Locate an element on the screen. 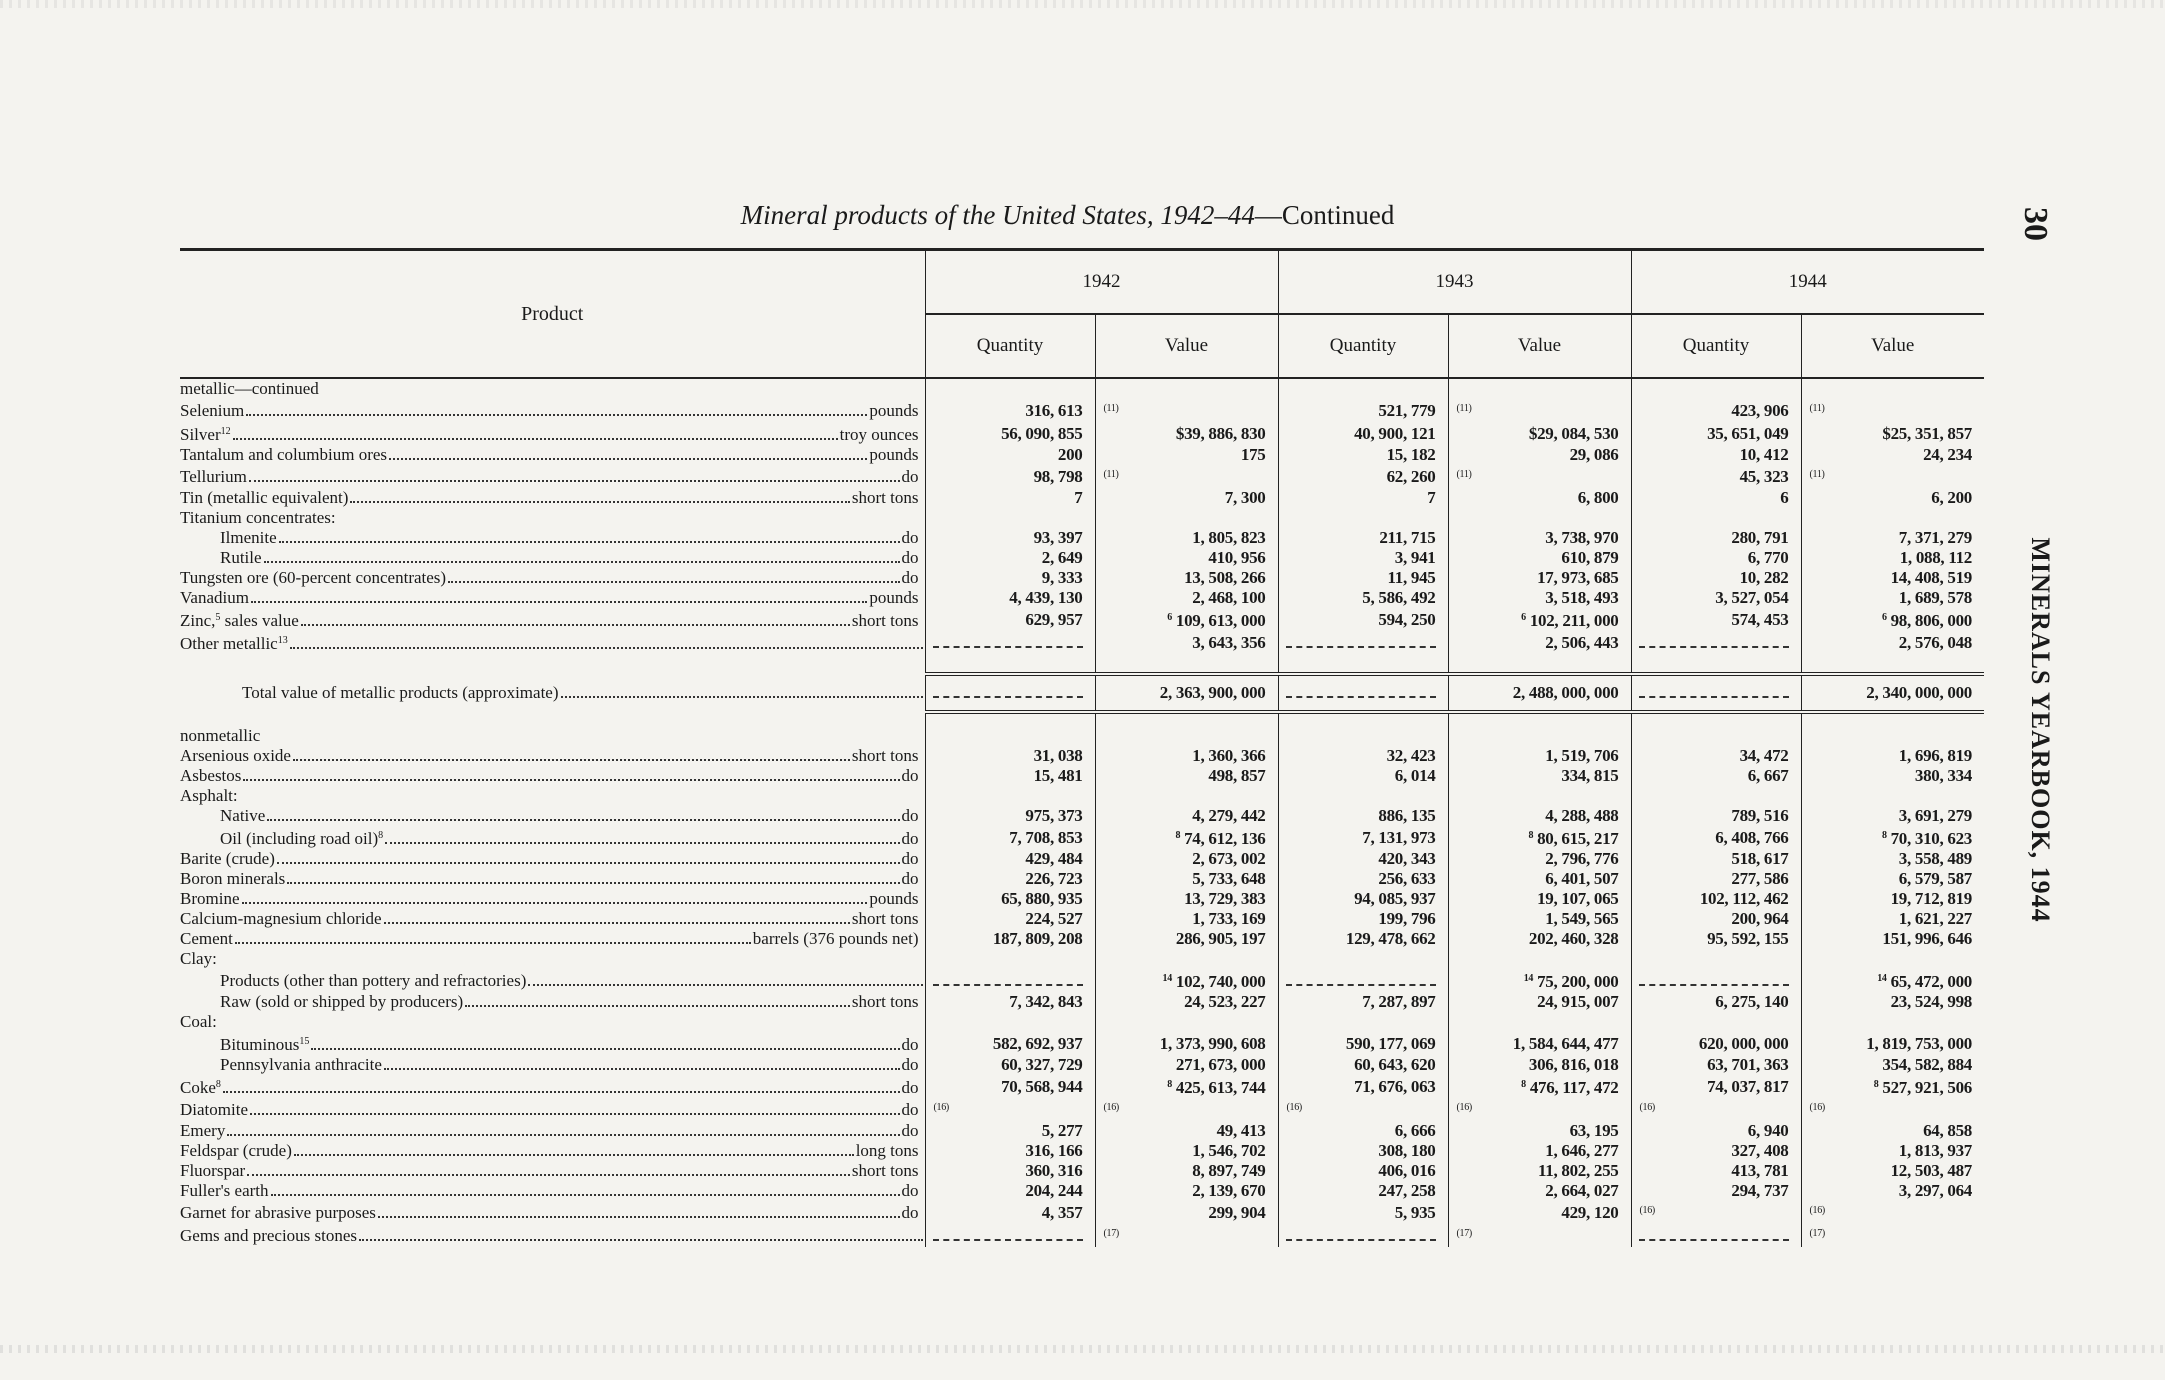  value-1944-cell: 6, 579, 587 is located at coordinates (1892, 879).